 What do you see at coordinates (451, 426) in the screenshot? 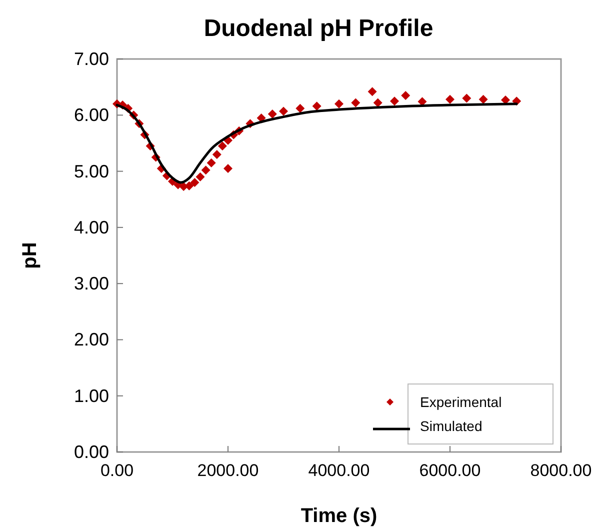
I see `legend-label: Simulated` at bounding box center [451, 426].